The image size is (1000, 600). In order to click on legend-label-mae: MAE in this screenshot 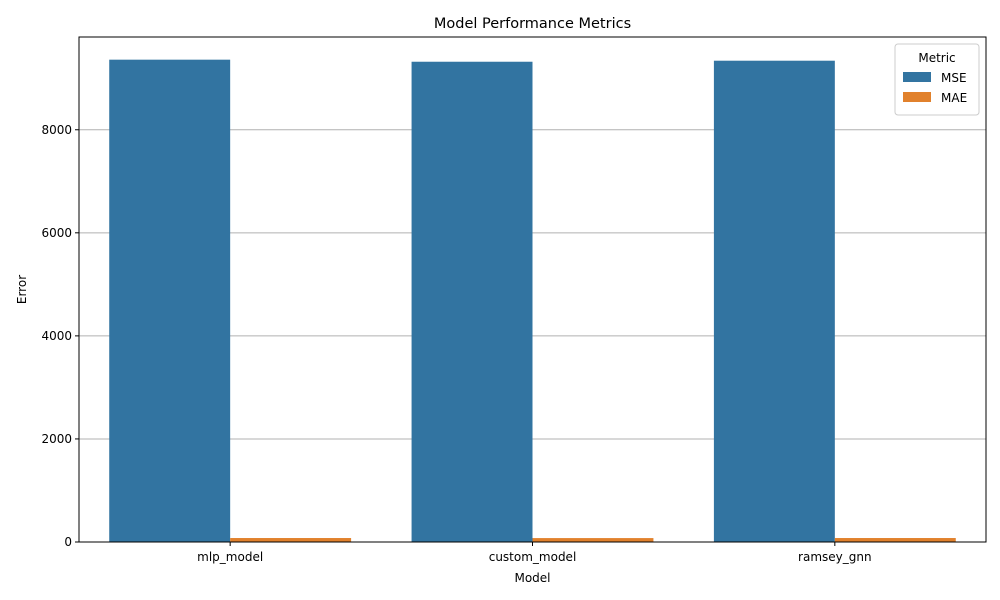, I will do `click(954, 98)`.